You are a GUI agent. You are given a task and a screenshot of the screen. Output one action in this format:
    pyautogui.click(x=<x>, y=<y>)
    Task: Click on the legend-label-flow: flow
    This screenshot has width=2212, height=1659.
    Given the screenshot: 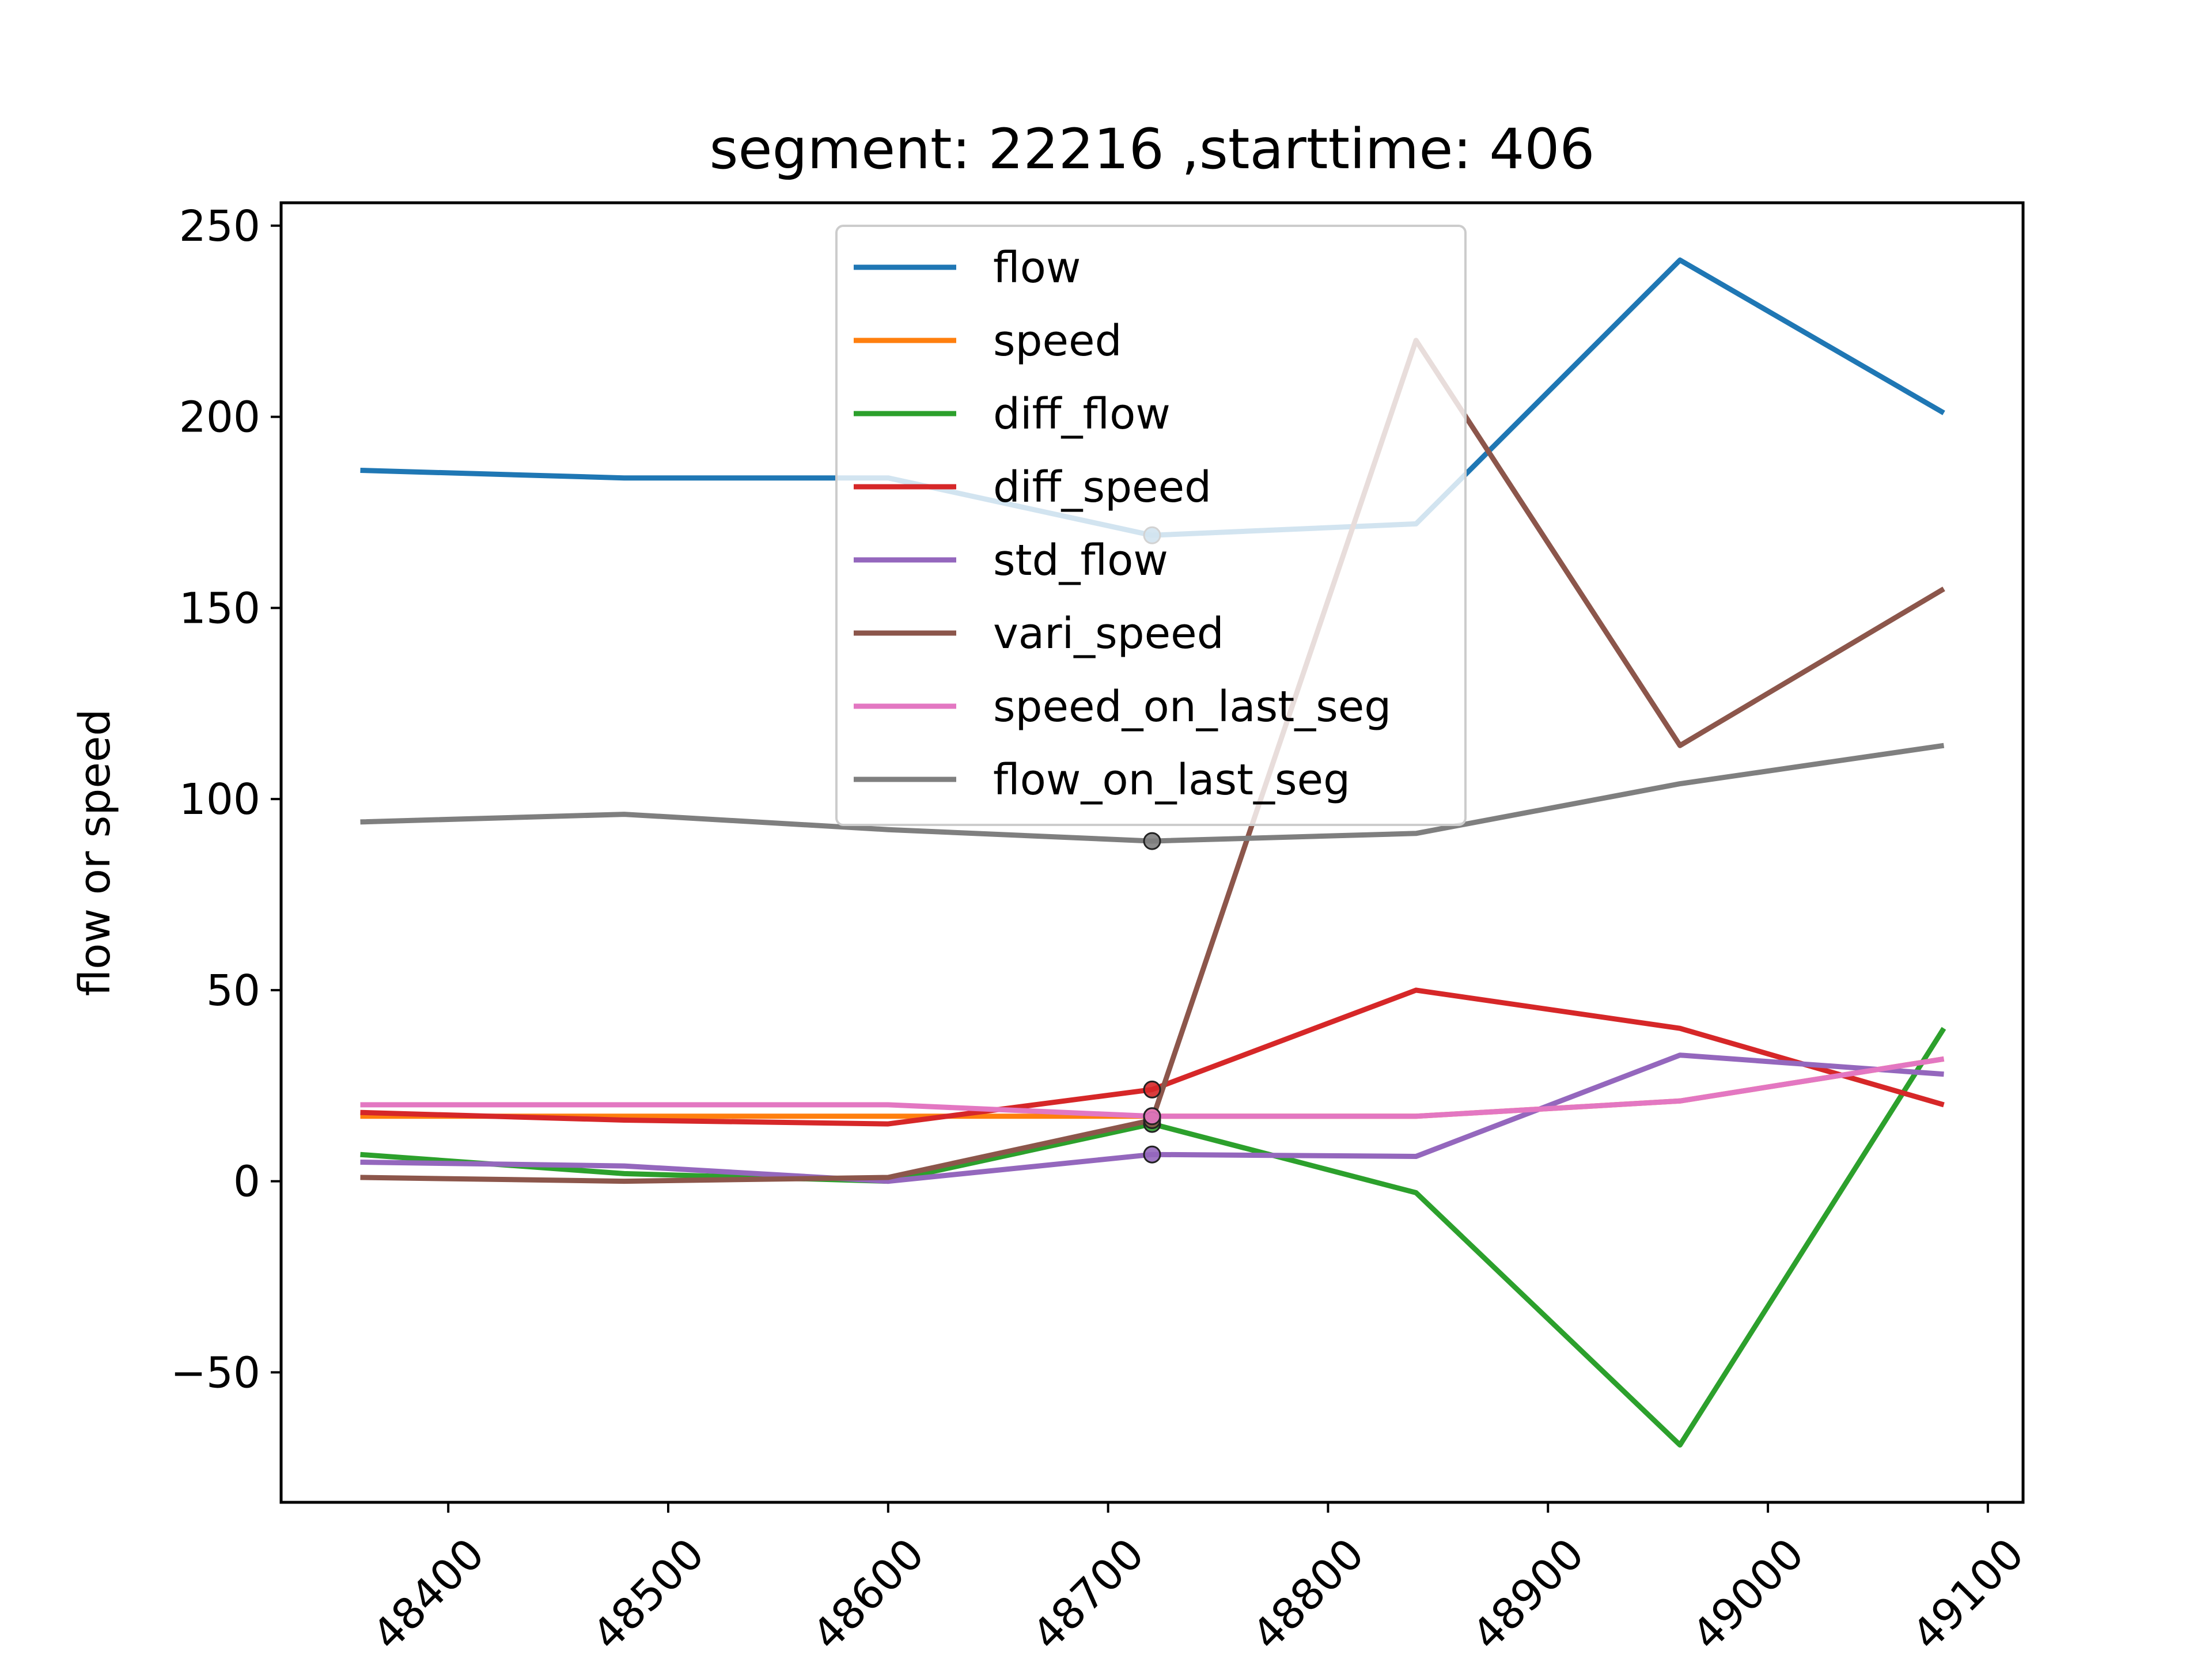 What is the action you would take?
    pyautogui.click(x=1037, y=268)
    